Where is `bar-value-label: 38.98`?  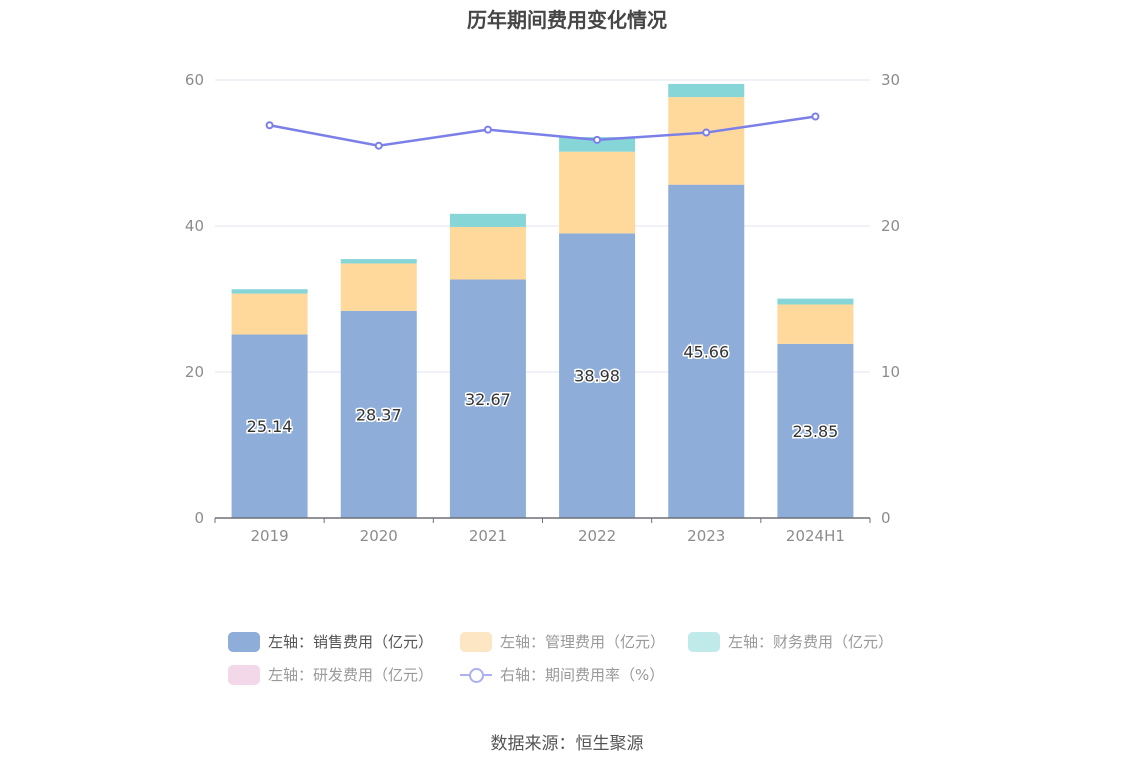 bar-value-label: 38.98 is located at coordinates (597, 376).